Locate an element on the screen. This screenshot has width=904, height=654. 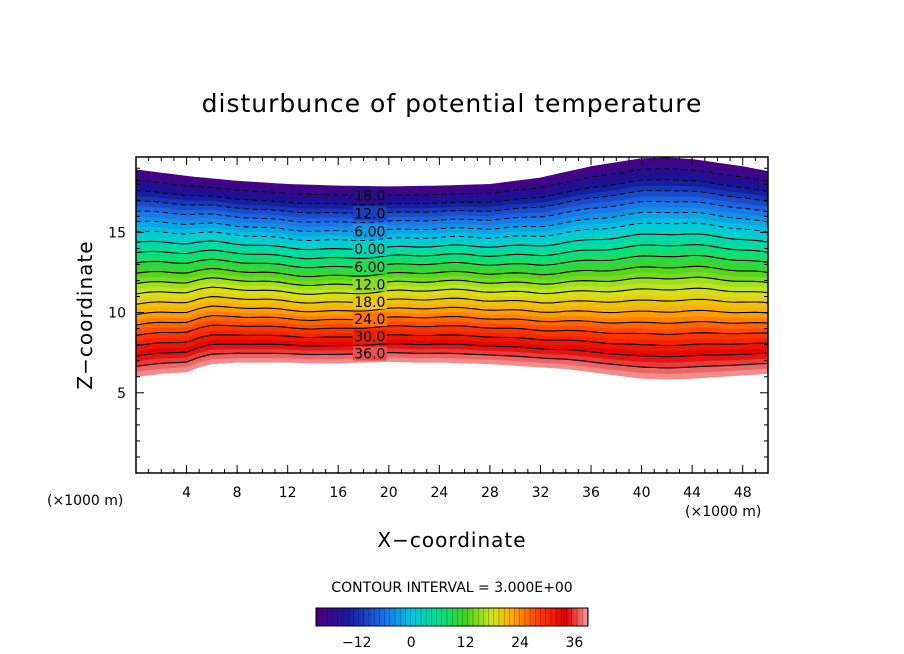
x-tick-label: 20 is located at coordinates (389, 493).